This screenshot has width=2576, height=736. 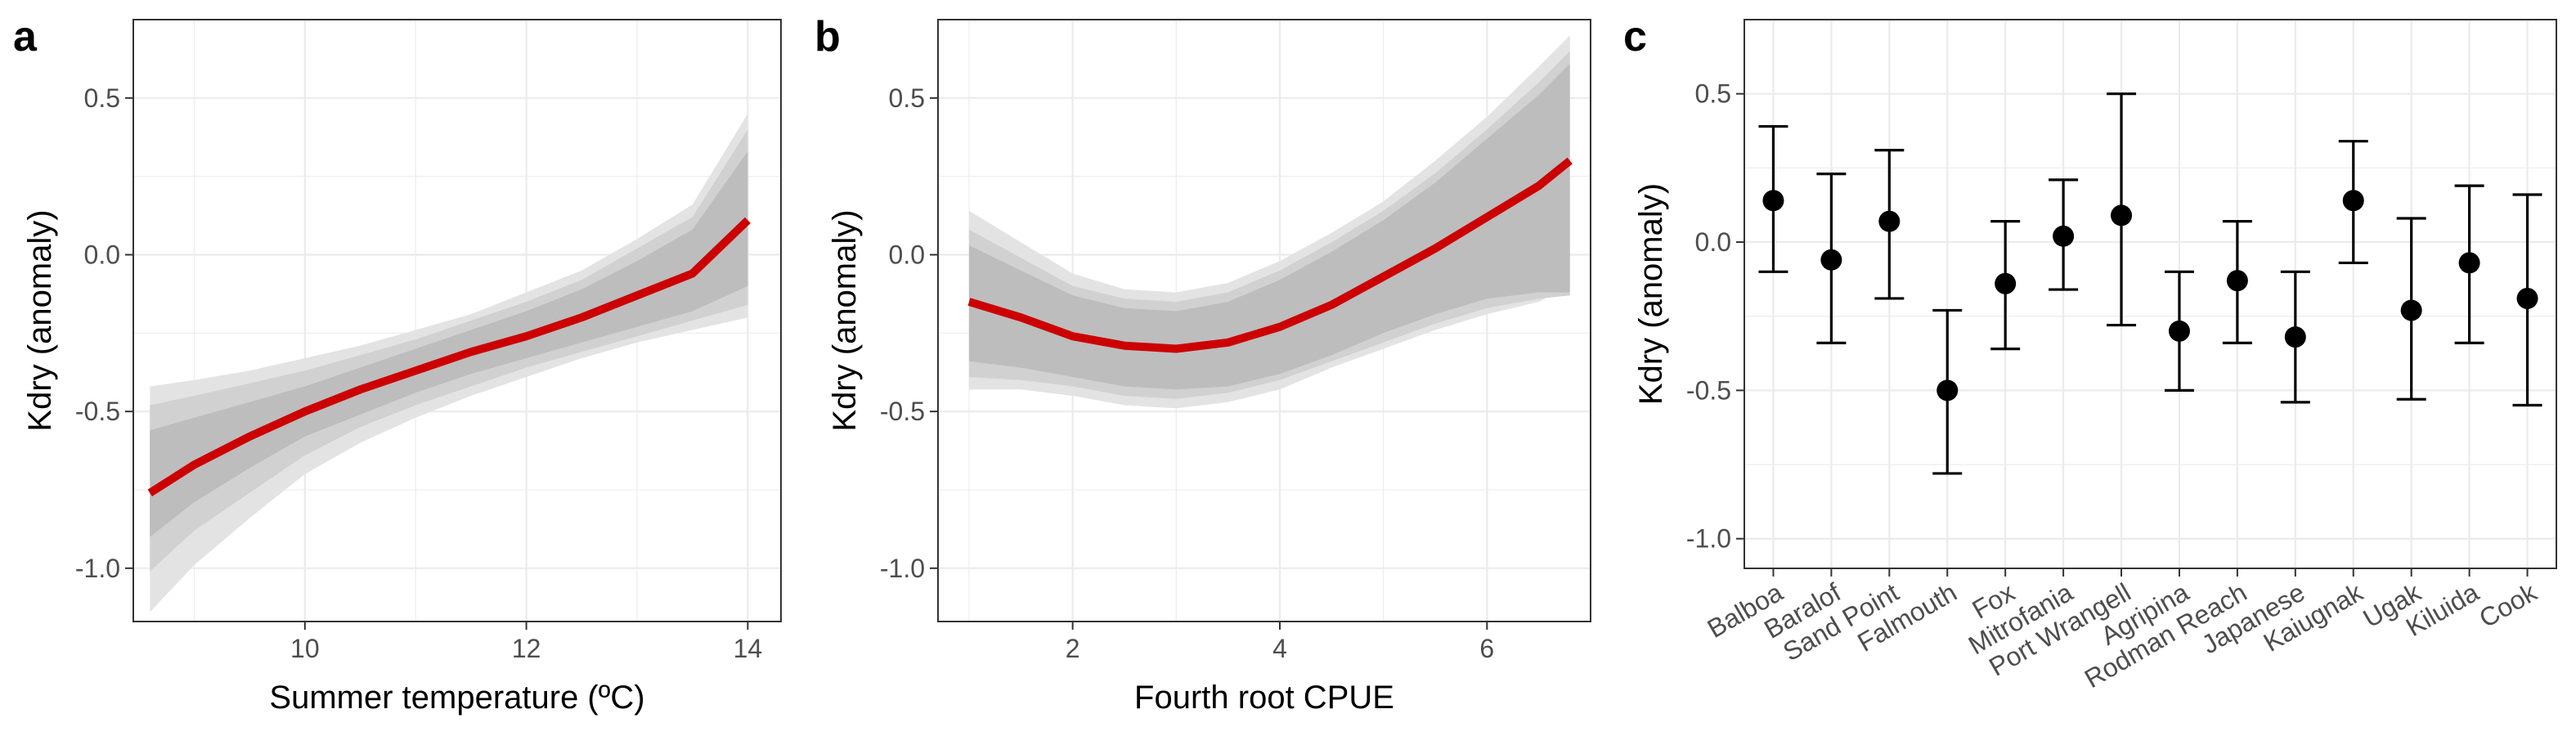 I want to click on x-tick-label: 4, so click(x=1279, y=649).